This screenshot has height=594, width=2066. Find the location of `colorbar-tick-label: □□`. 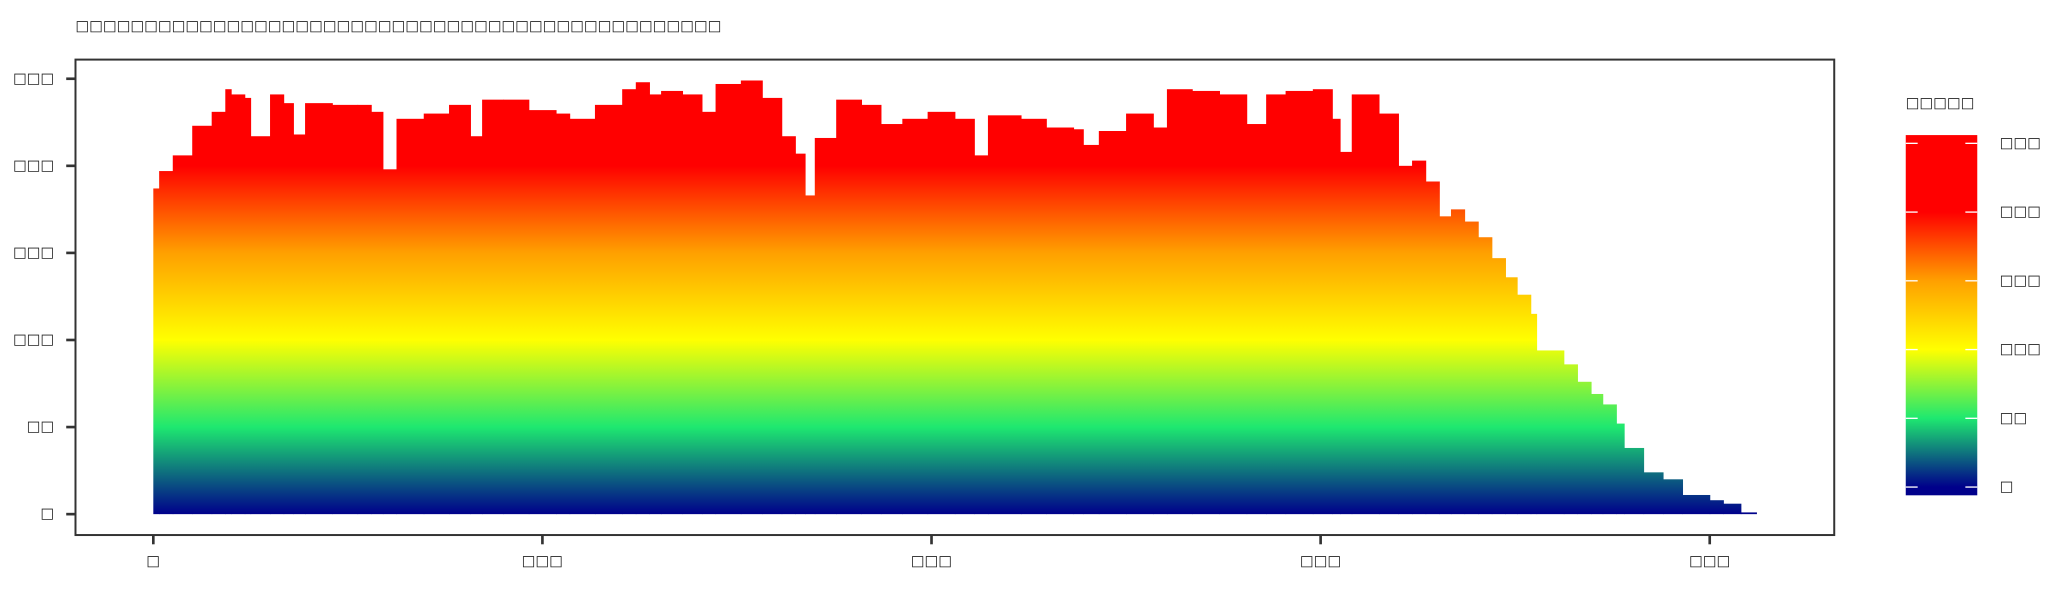

colorbar-tick-label: □□ is located at coordinates (2014, 417).